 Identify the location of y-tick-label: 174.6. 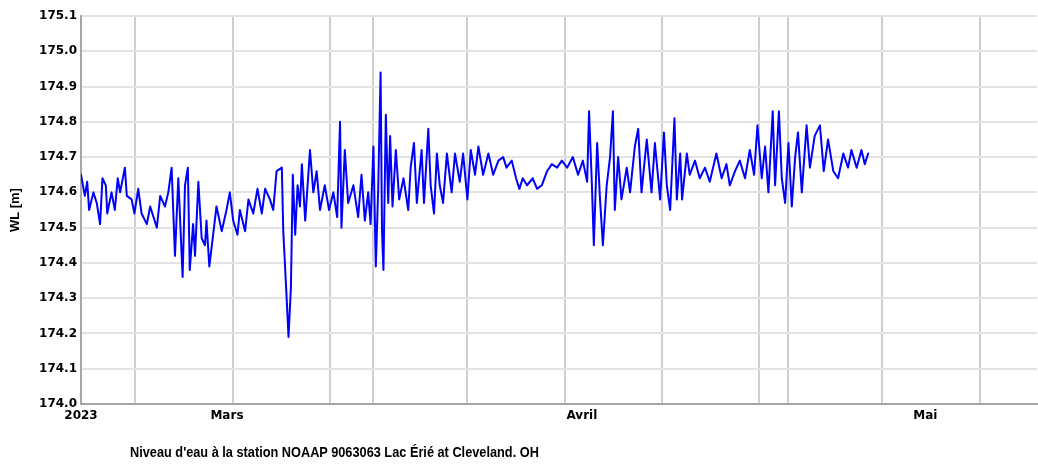
(58, 191).